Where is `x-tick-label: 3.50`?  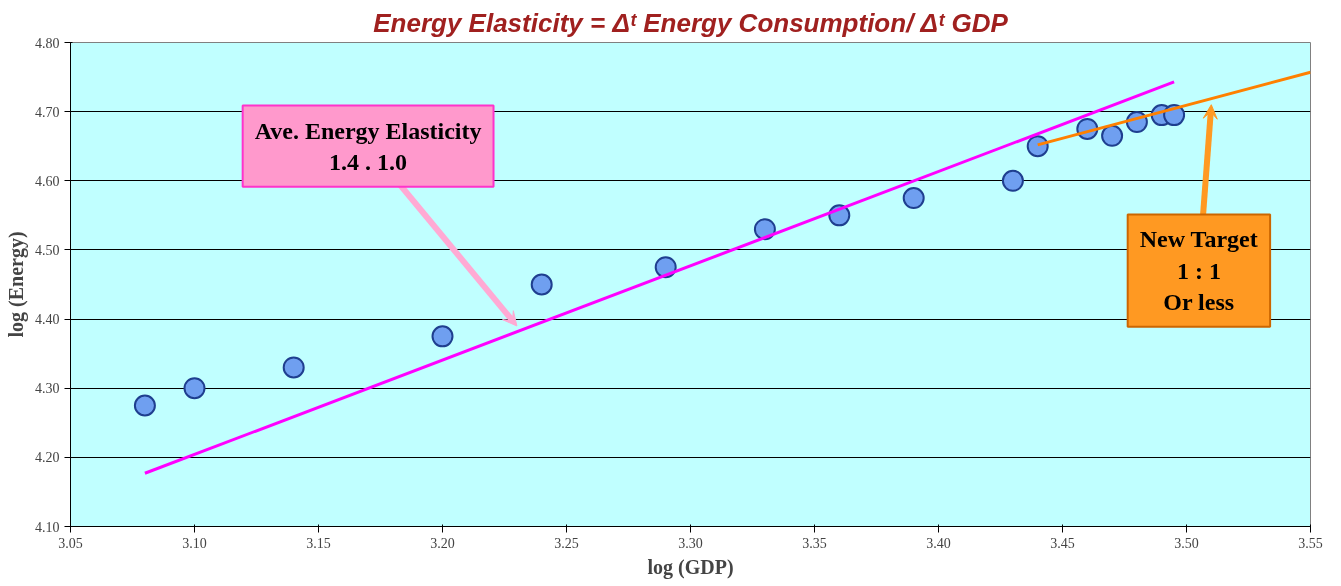 x-tick-label: 3.50 is located at coordinates (1186, 543).